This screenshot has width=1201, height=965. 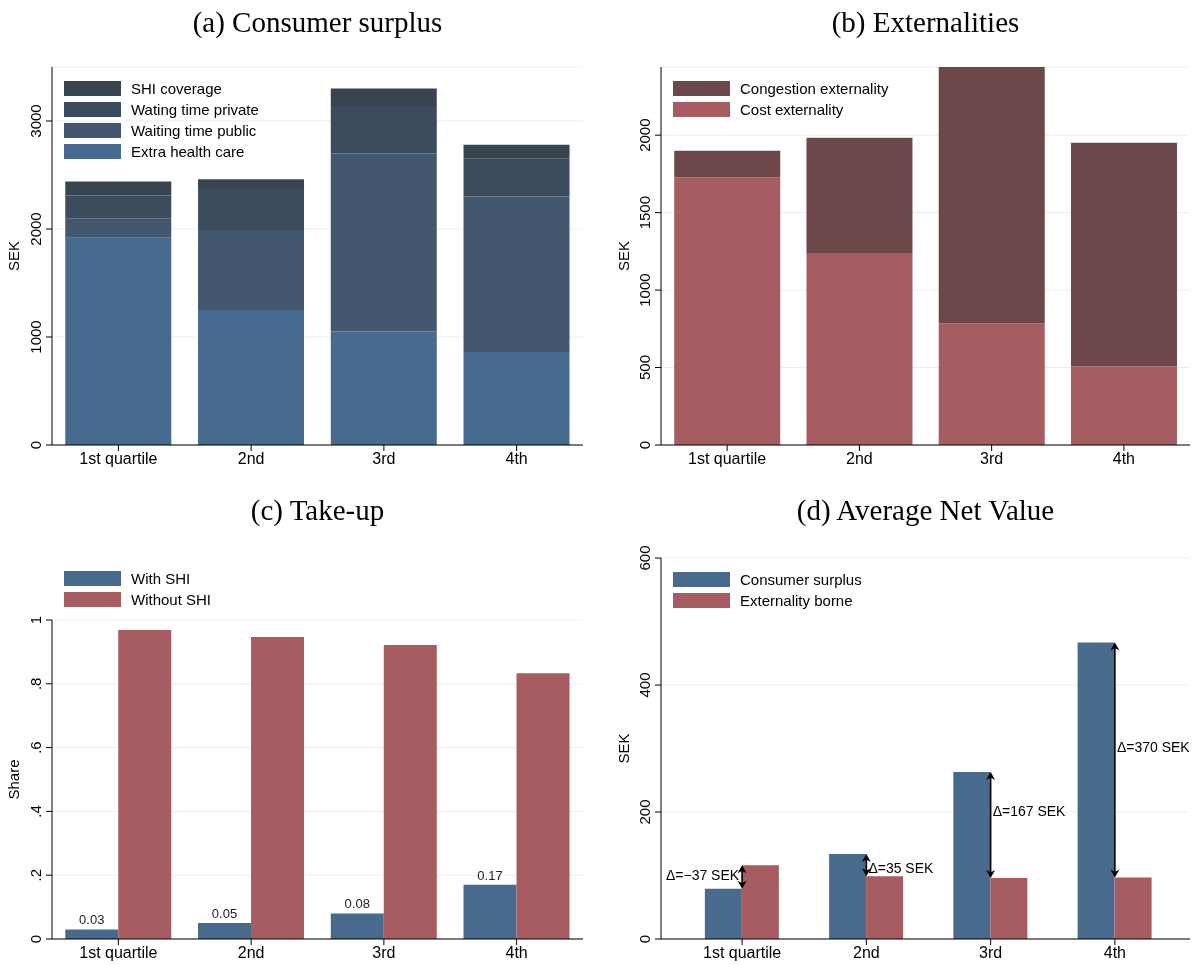 I want to click on data-label: 0.03, so click(x=92, y=920).